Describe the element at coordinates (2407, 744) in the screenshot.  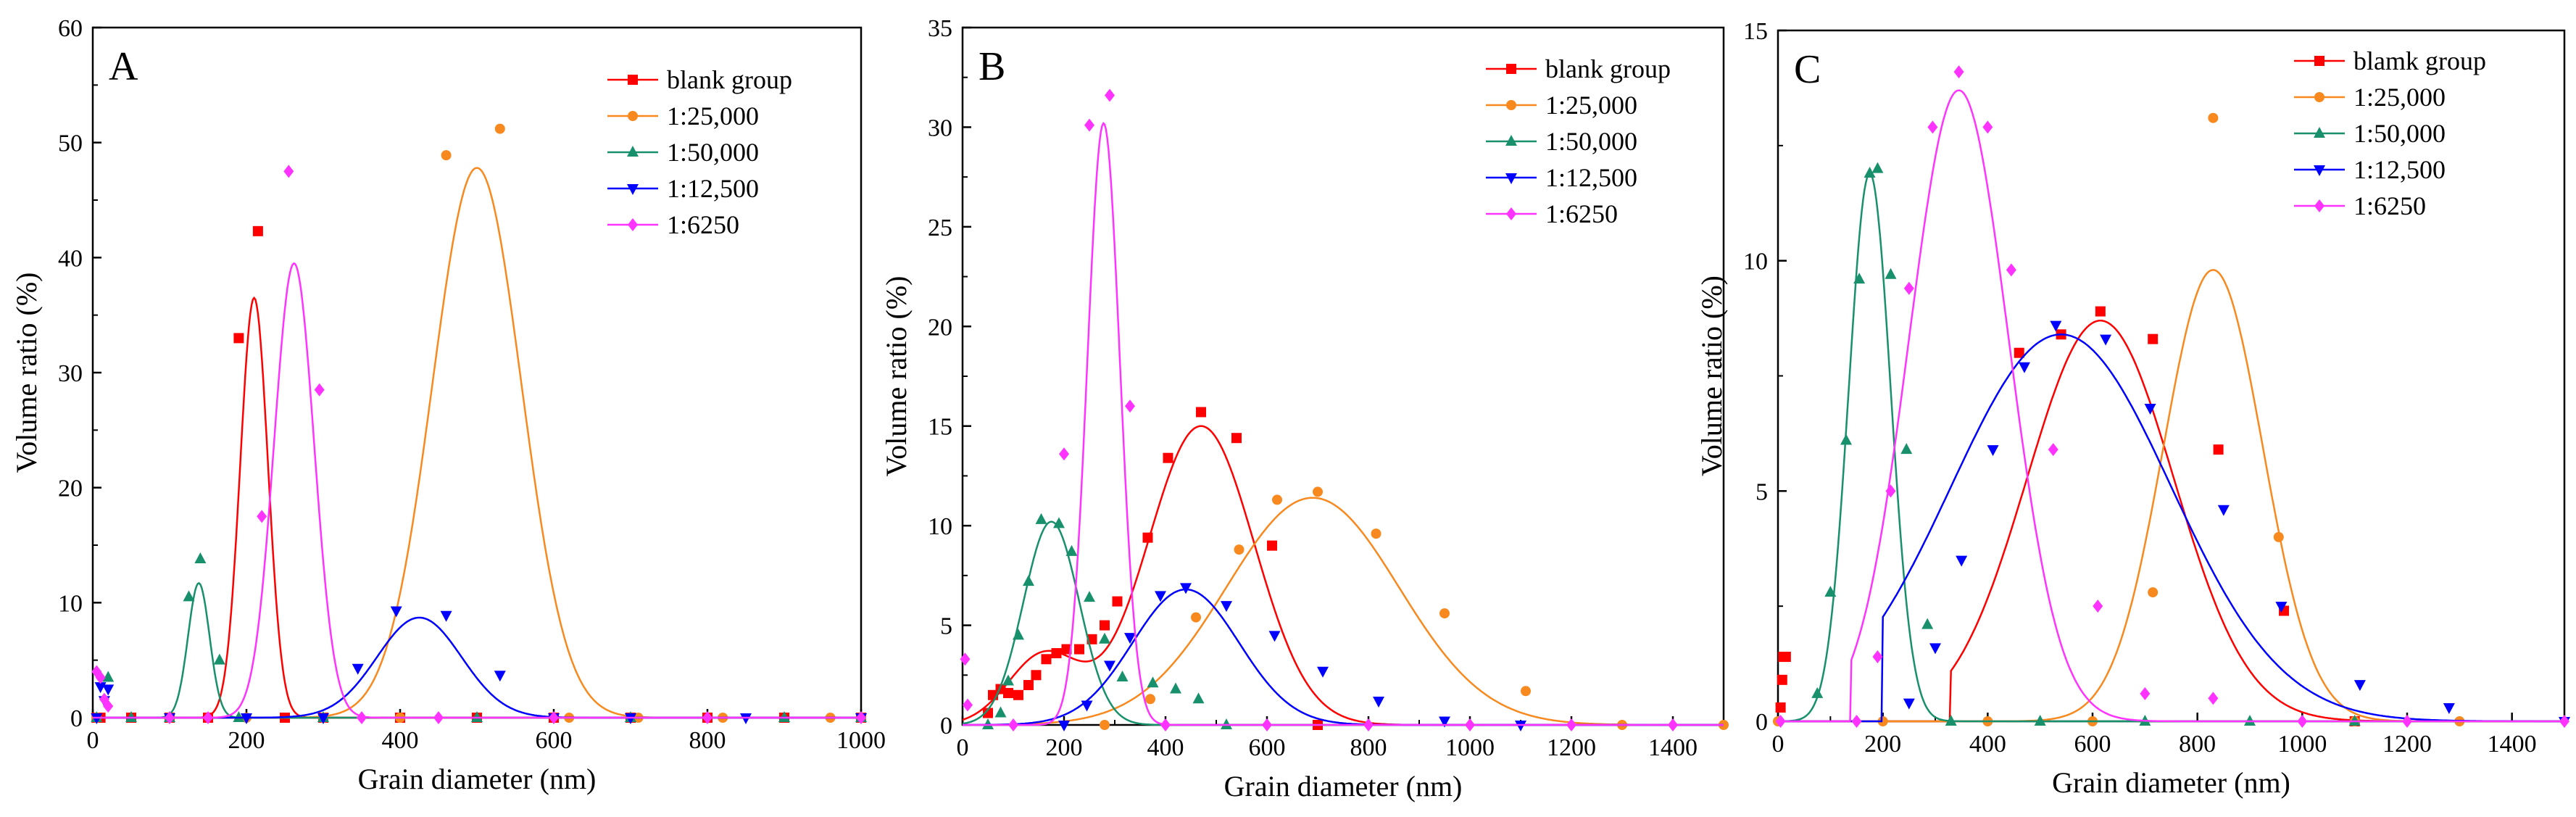
I see `x-tick-label-1200: 1200` at that location.